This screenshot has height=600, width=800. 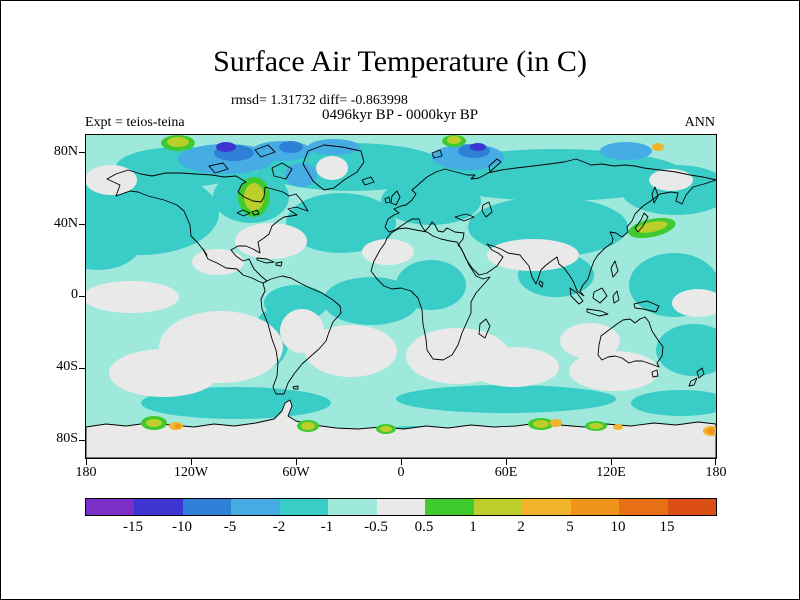 What do you see at coordinates (65, 151) in the screenshot?
I see `y-axis-tick-label: 80N` at bounding box center [65, 151].